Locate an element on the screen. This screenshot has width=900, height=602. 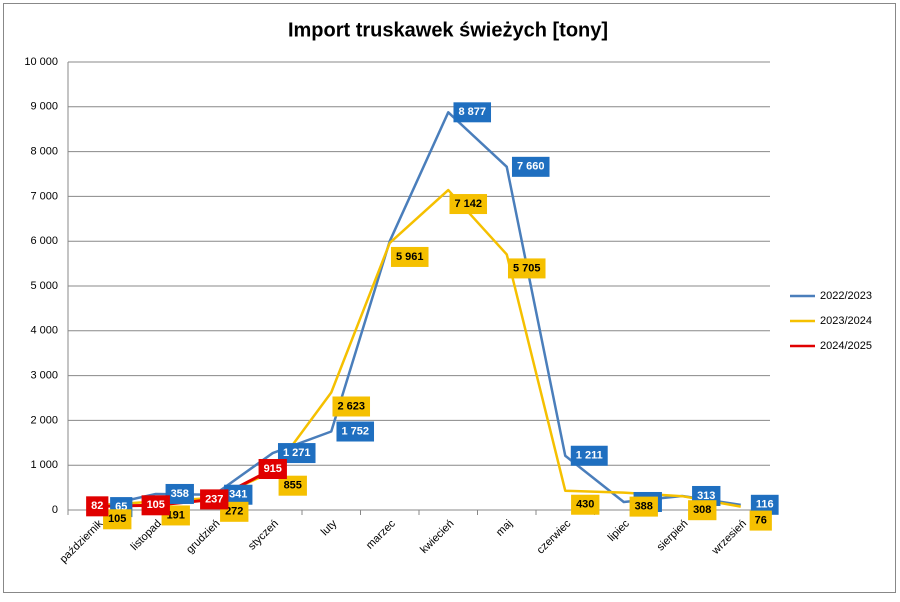
data-label: 388 is located at coordinates (643, 506).